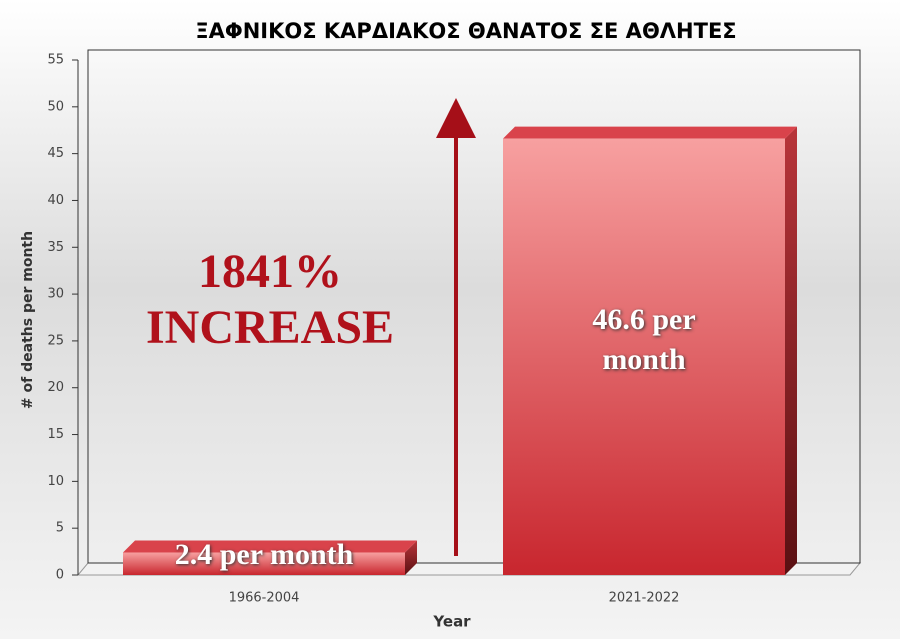 Image resolution: width=900 pixels, height=639 pixels. I want to click on x-axis-title: Year, so click(451, 622).